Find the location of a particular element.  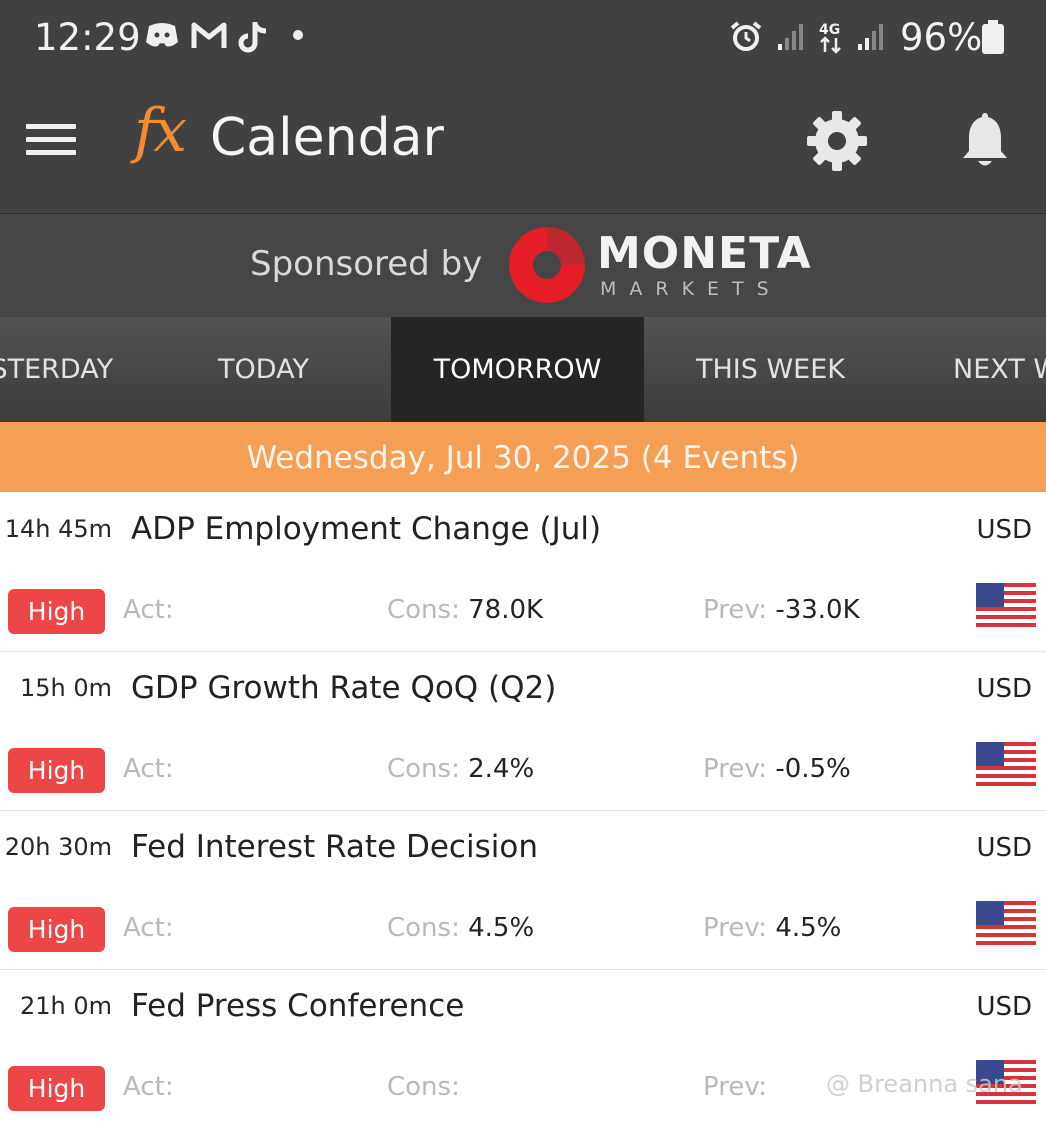

consensus-field: Cons: 4.5% is located at coordinates (460, 928).